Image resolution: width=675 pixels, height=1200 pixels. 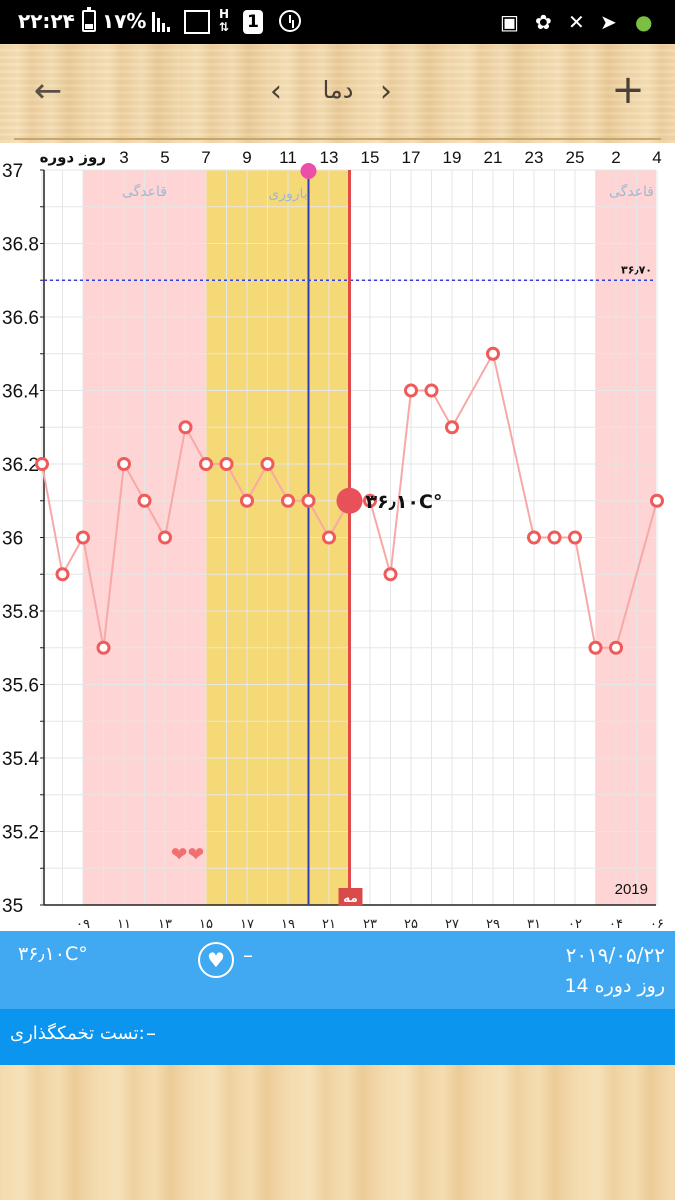 I want to click on bottom-tick-label: ۳۱, so click(x=534, y=924).